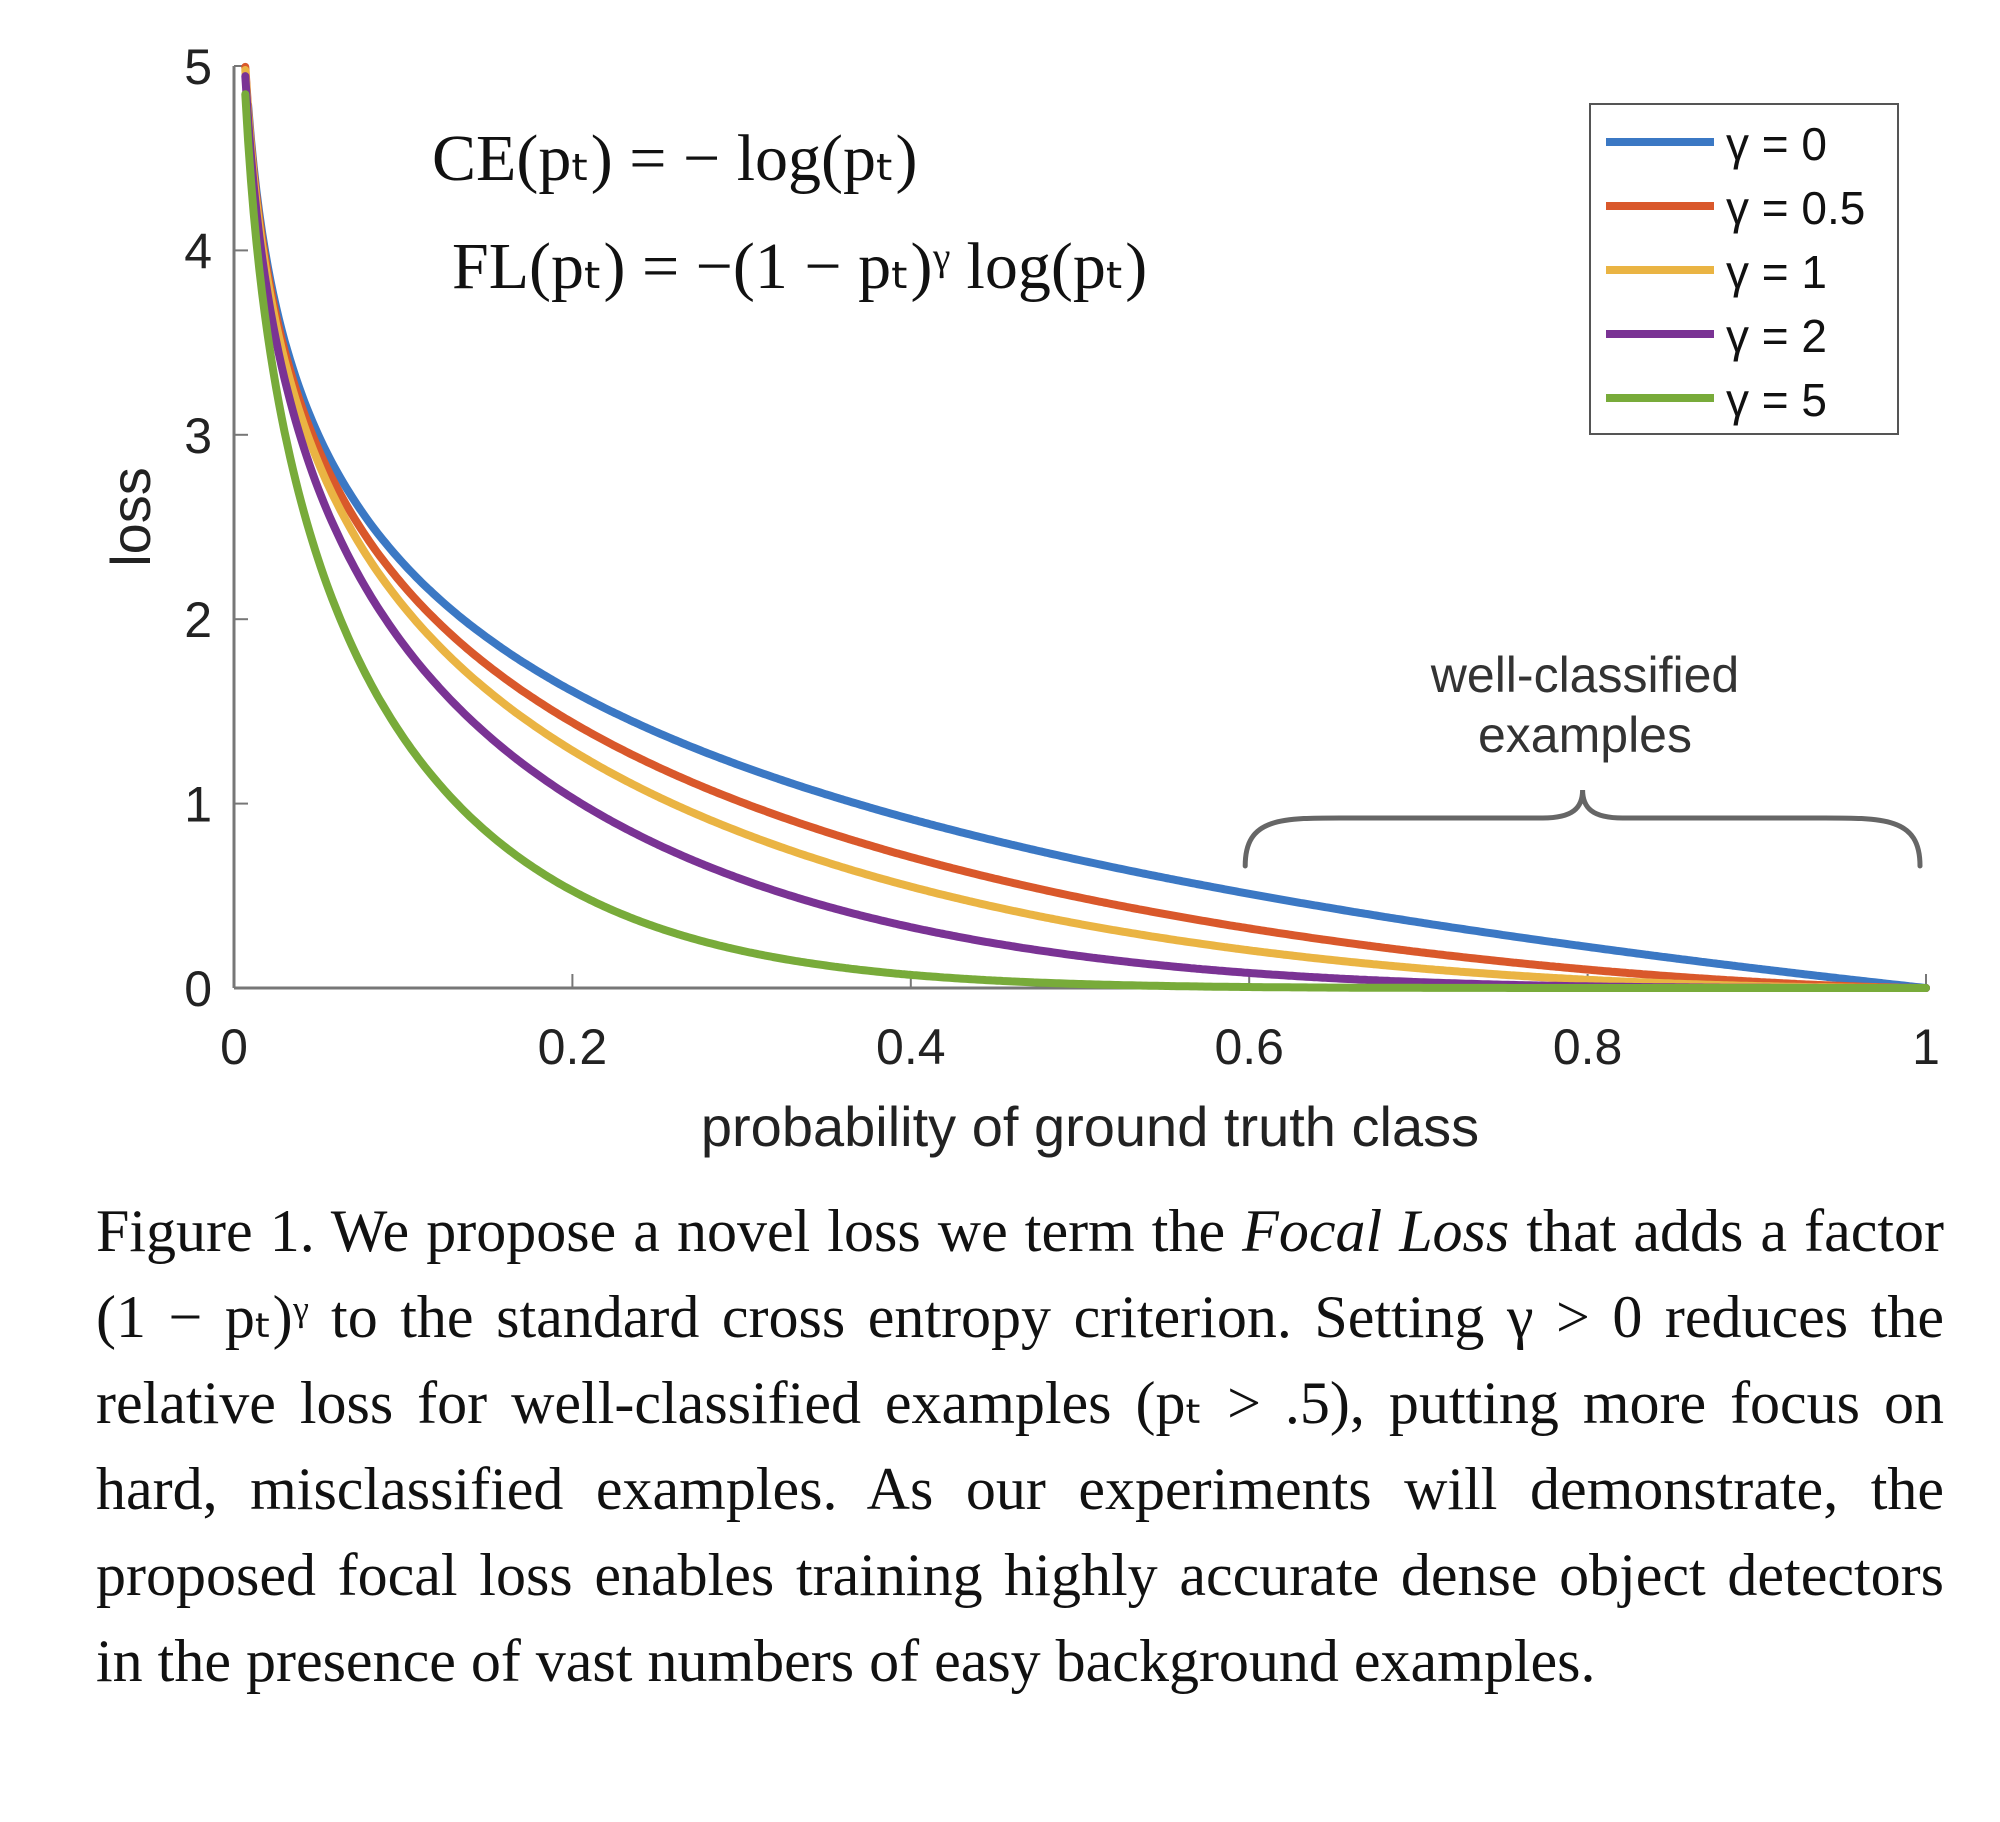  Describe the element at coordinates (1776, 336) in the screenshot. I see `legend-label: γ = 2` at that location.